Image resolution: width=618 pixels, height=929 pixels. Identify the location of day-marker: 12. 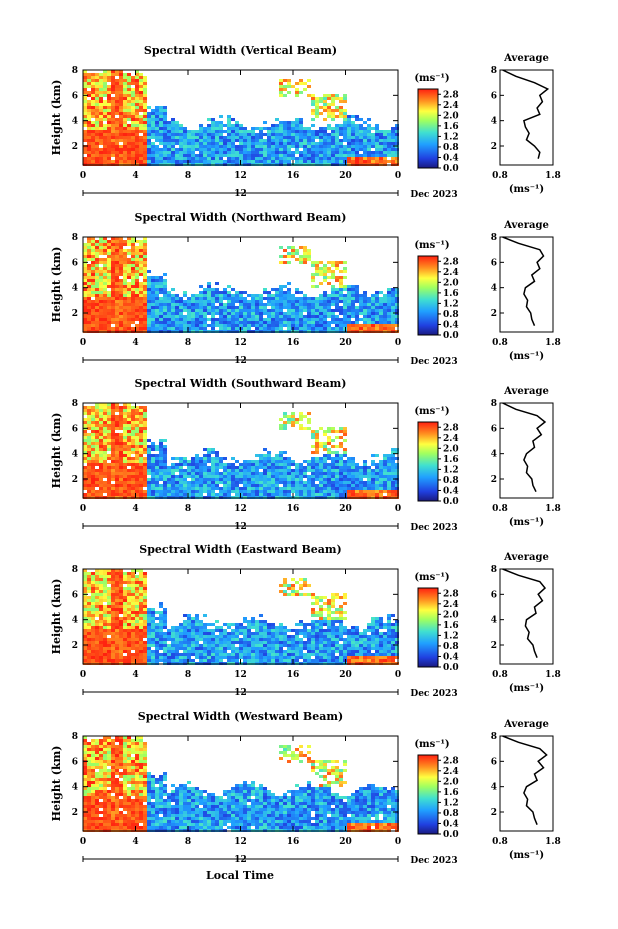
(240, 527).